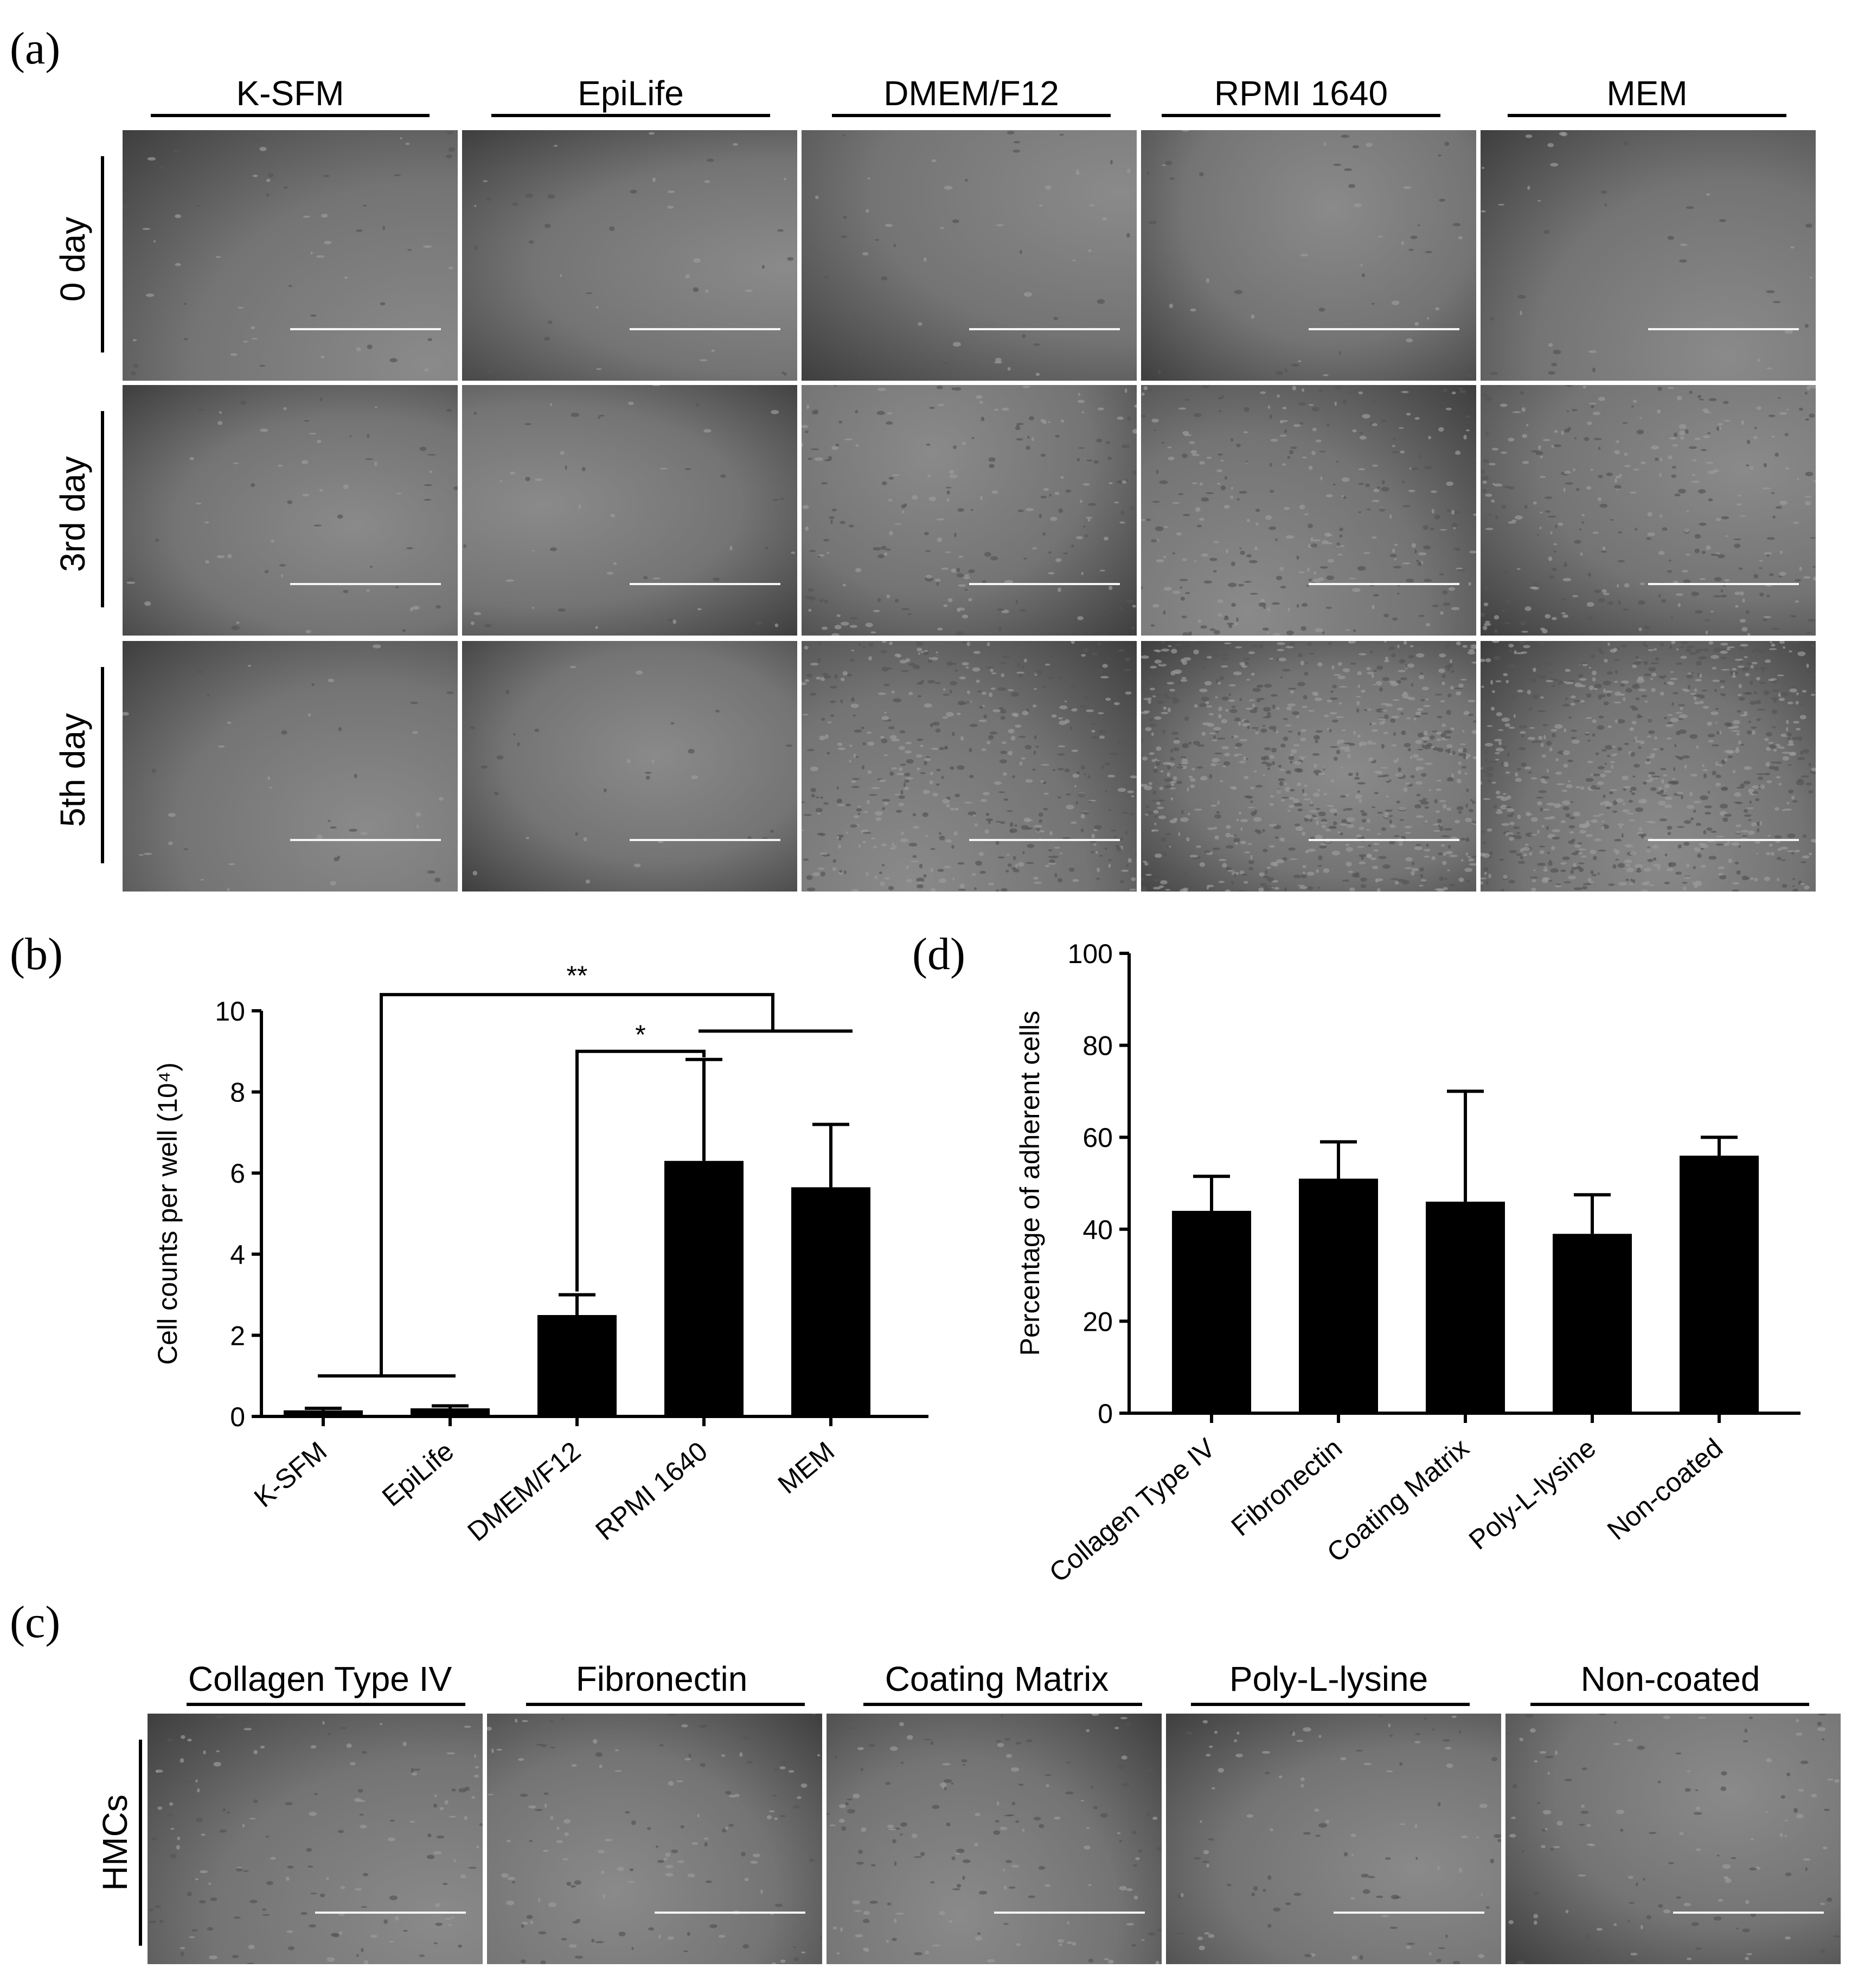 The image size is (1858, 1988). I want to click on micrograph-image, so click(969, 256).